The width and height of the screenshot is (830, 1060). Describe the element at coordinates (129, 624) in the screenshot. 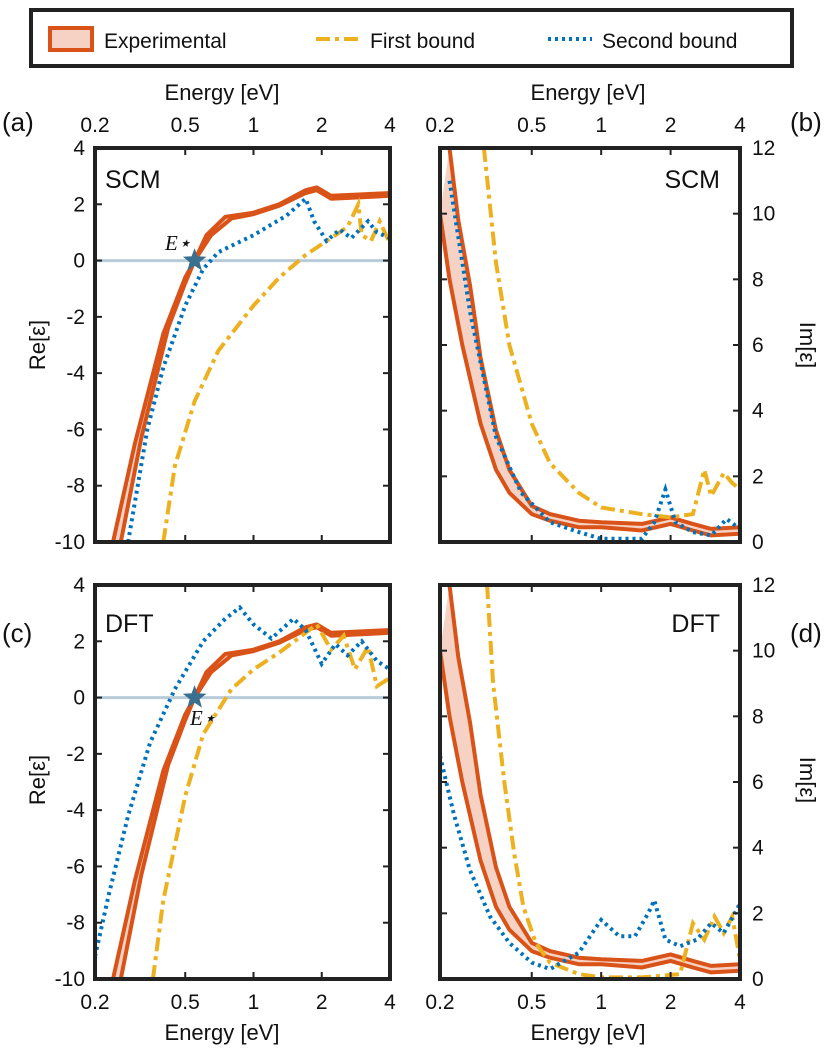

I see `panel-c-model-tag: DFT` at that location.